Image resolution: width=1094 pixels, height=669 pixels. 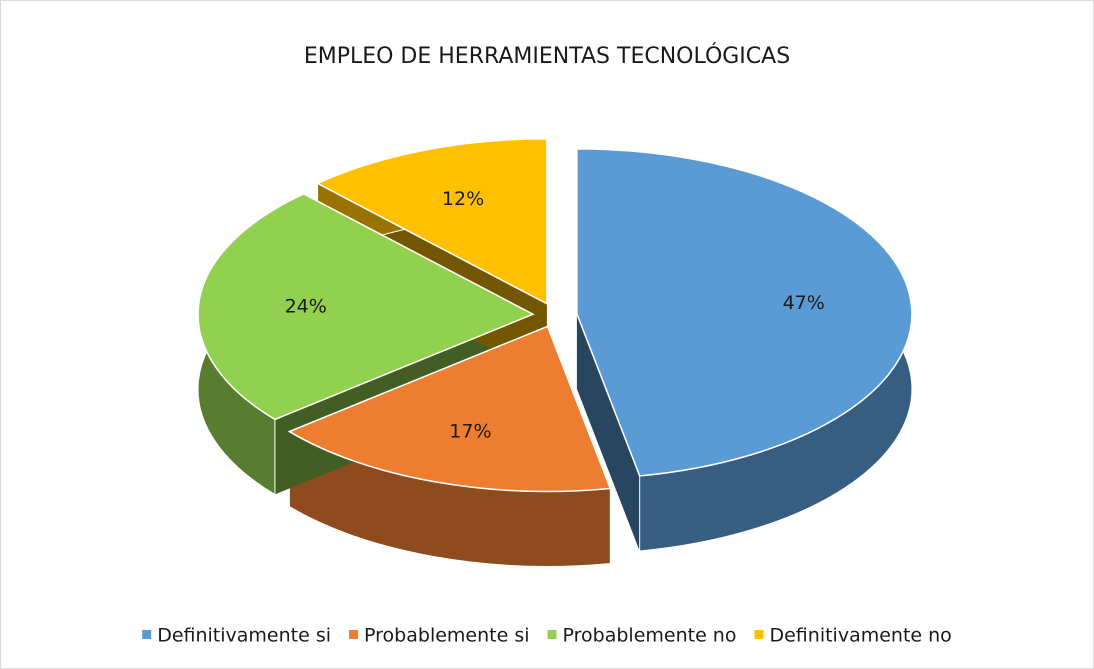 What do you see at coordinates (446, 636) in the screenshot?
I see `legend-label: Probablemente si` at bounding box center [446, 636].